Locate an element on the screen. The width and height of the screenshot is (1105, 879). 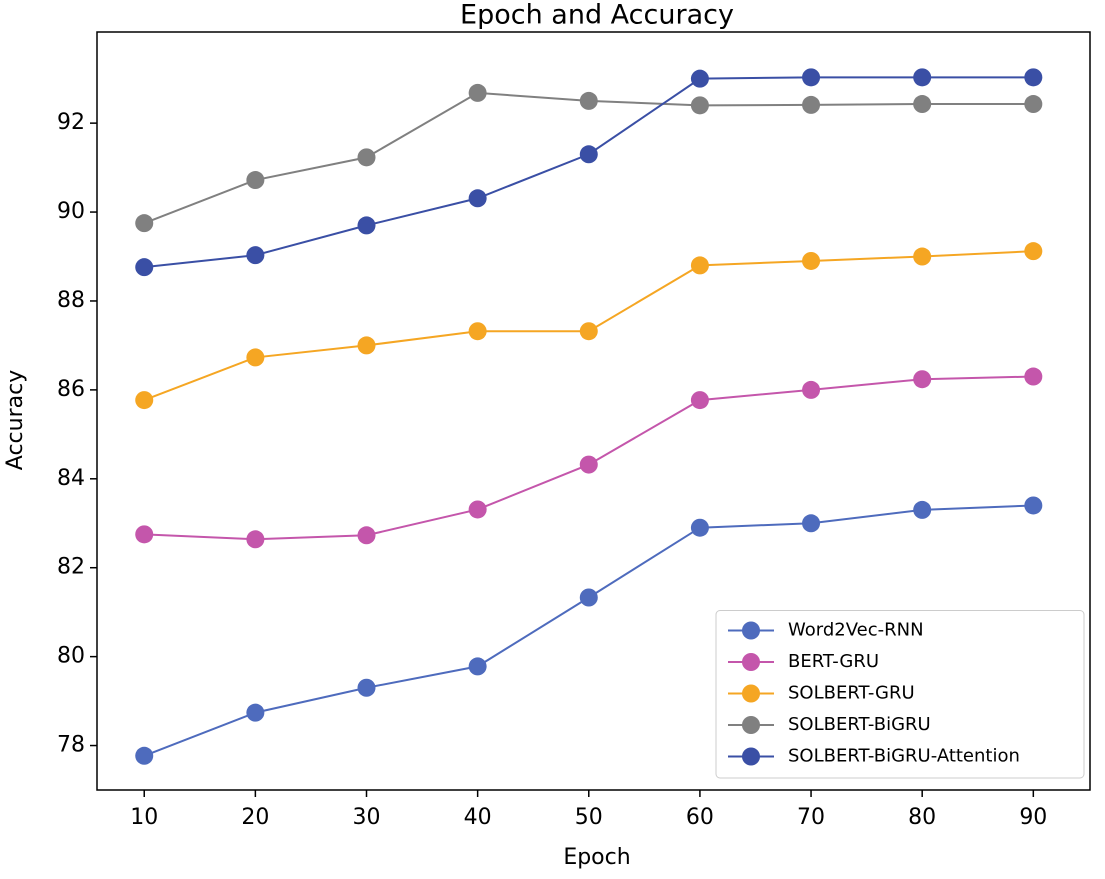
legend-box is located at coordinates (900, 694).